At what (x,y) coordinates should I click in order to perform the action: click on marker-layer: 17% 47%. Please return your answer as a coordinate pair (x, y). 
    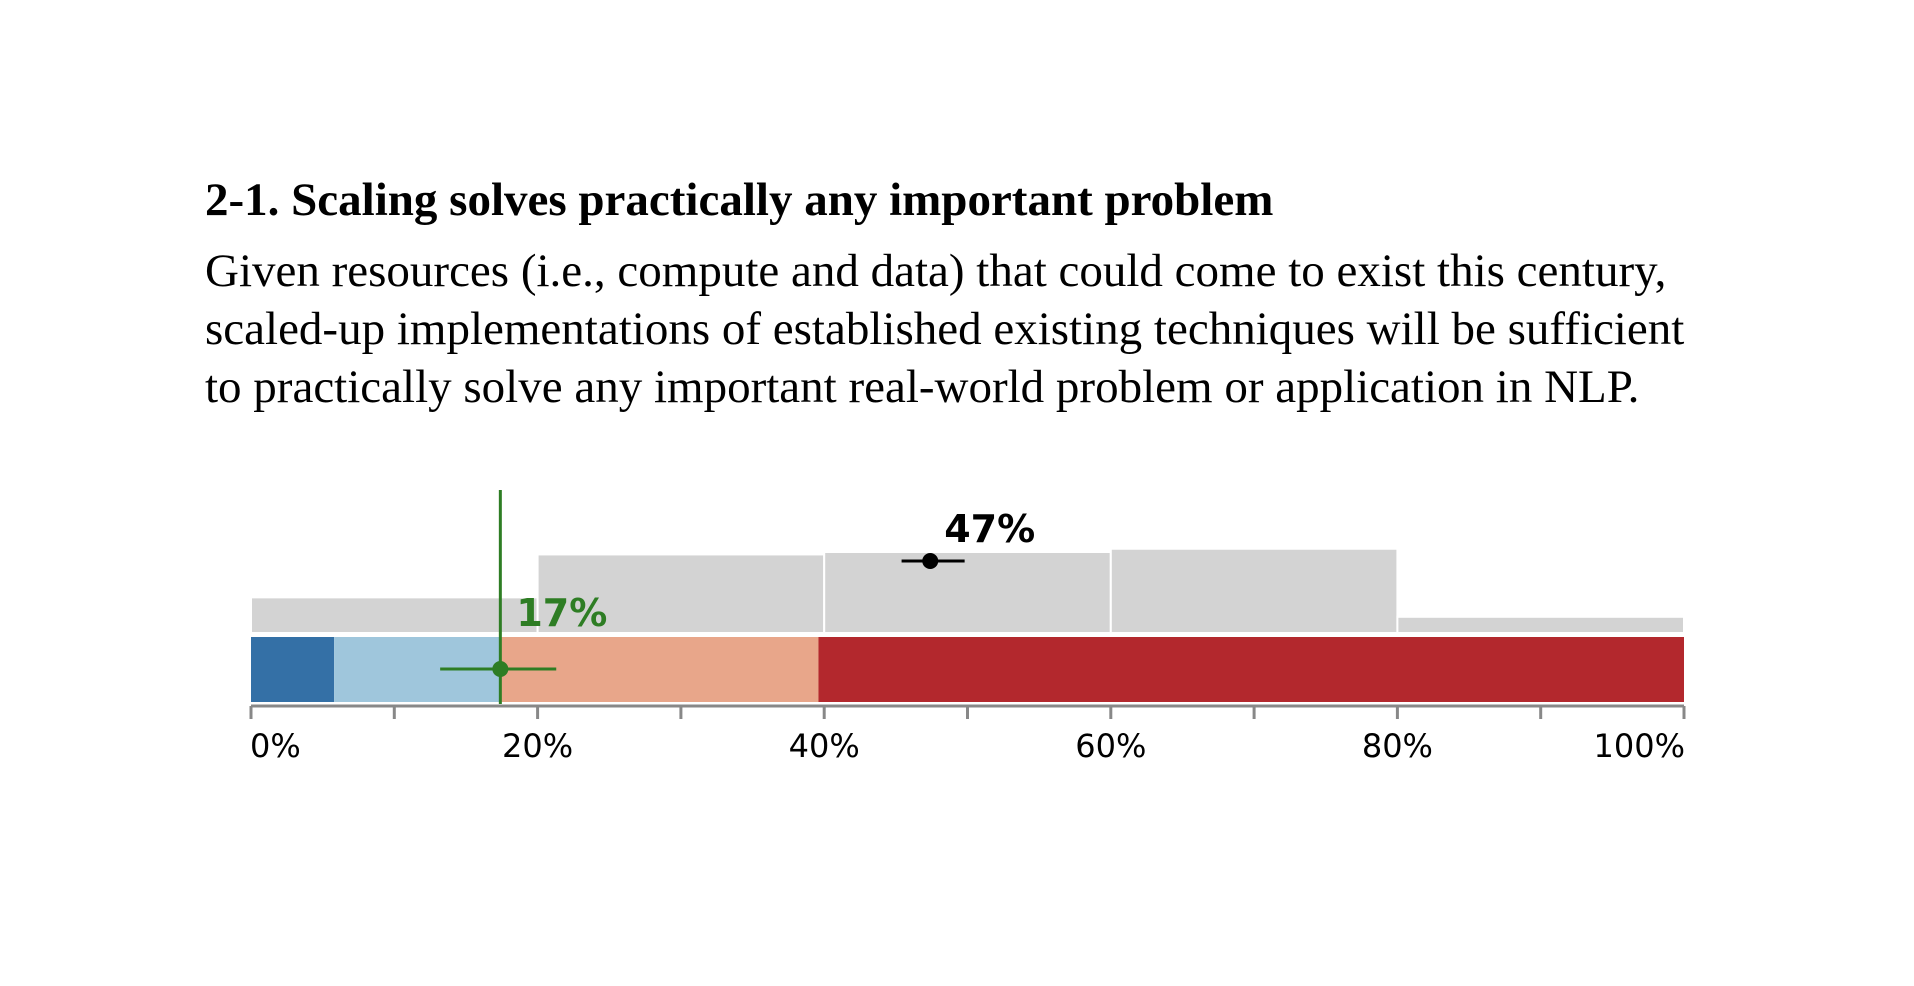
    Looking at the image, I should click on (737, 597).